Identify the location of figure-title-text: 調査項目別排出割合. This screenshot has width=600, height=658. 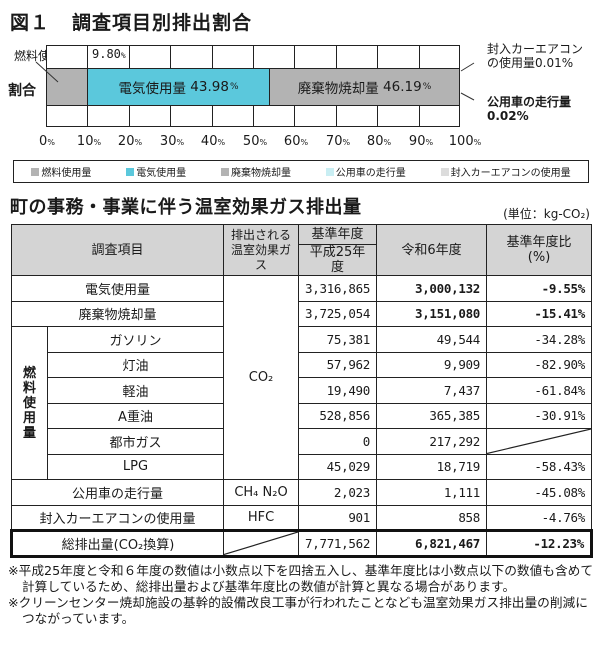
(162, 23).